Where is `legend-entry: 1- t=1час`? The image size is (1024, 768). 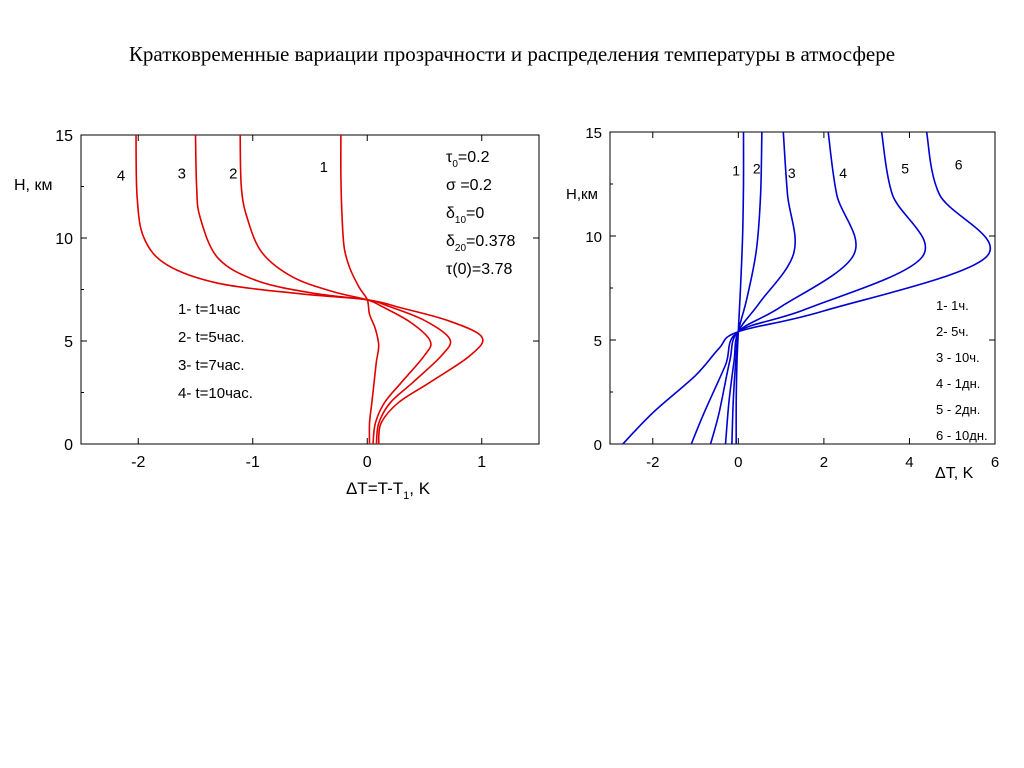 legend-entry: 1- t=1час is located at coordinates (209, 309).